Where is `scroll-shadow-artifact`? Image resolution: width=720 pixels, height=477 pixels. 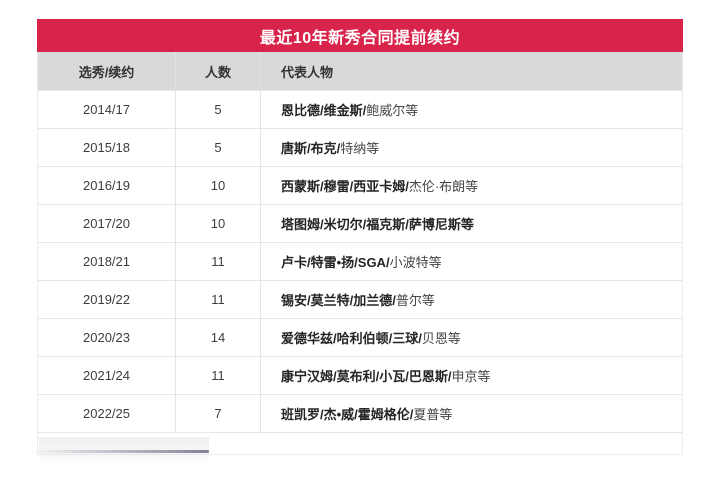 scroll-shadow-artifact is located at coordinates (119, 449).